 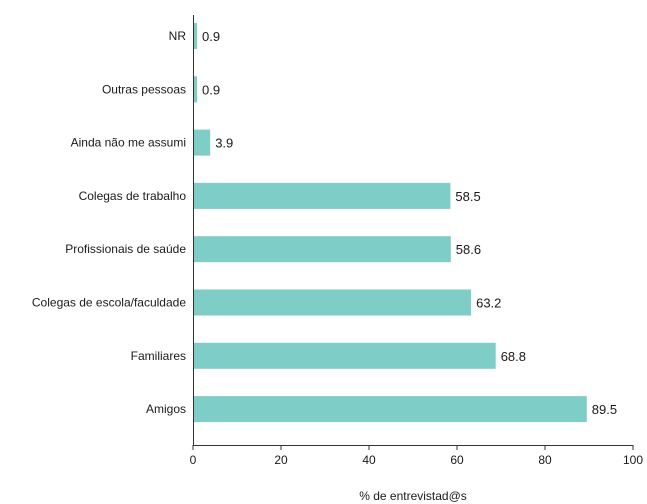 I want to click on bar-nr, so click(x=195, y=36).